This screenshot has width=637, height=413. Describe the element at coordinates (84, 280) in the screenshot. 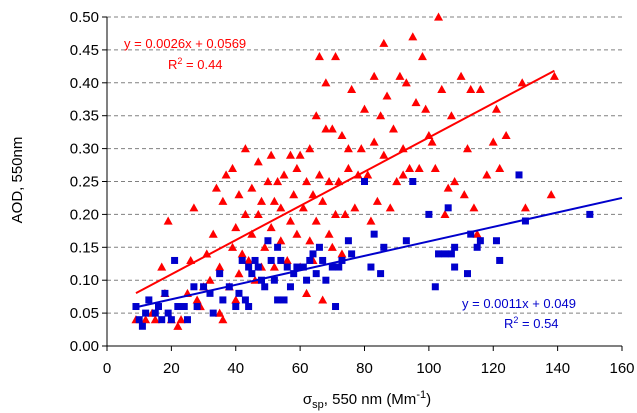

I see `y-tick-label: 0.10` at that location.